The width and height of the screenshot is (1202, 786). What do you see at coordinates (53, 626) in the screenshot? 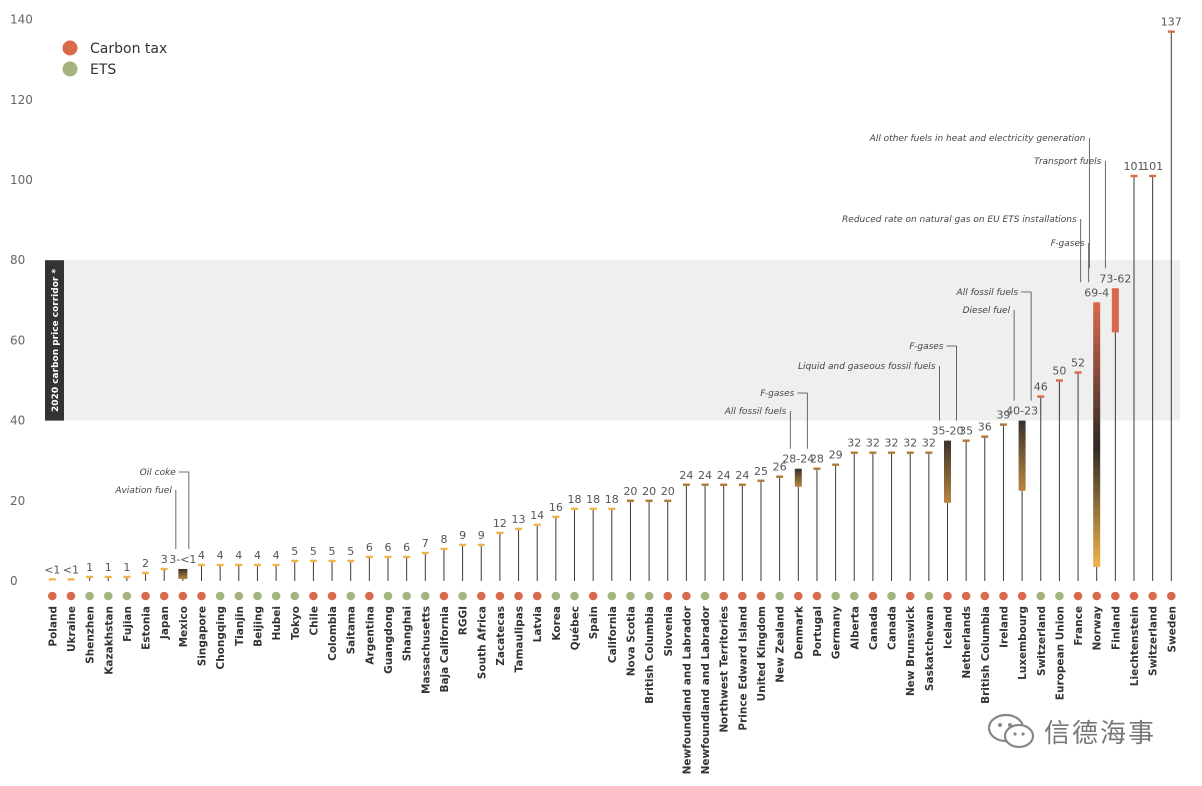
I see `category-label-poland: Poland` at bounding box center [53, 626].